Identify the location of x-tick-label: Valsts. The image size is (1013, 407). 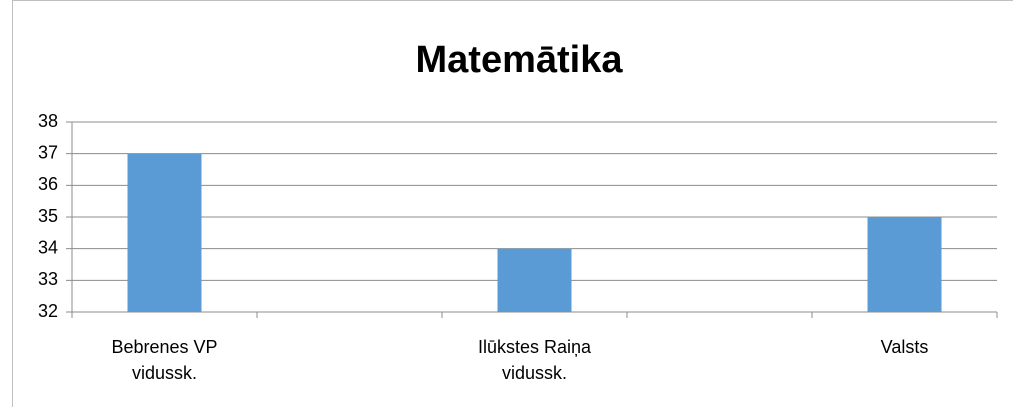
(904, 347).